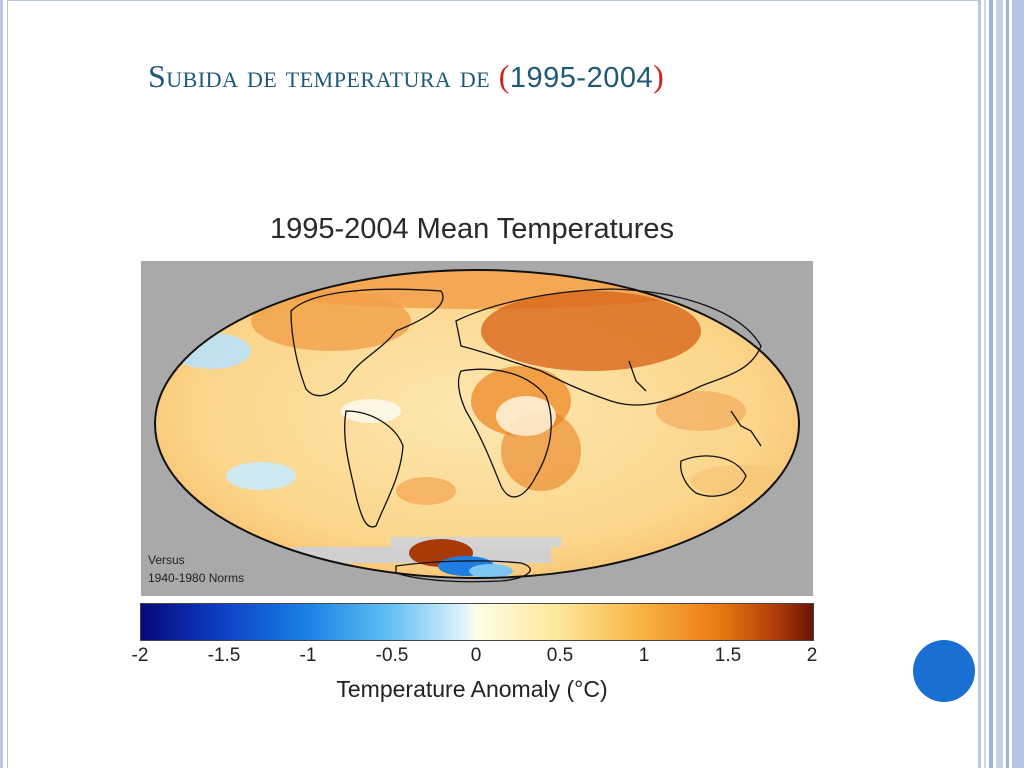  I want to click on colorbar-tick: 1, so click(644, 655).